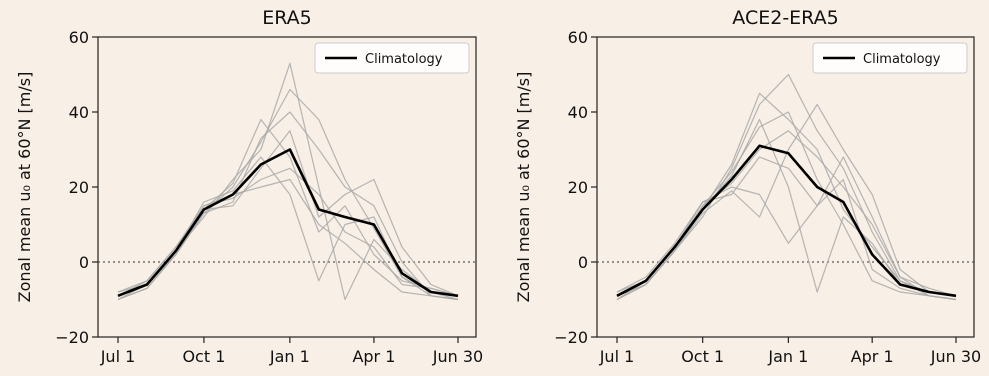  What do you see at coordinates (785, 18) in the screenshot?
I see `chart-title: ACE2-ERA5` at bounding box center [785, 18].